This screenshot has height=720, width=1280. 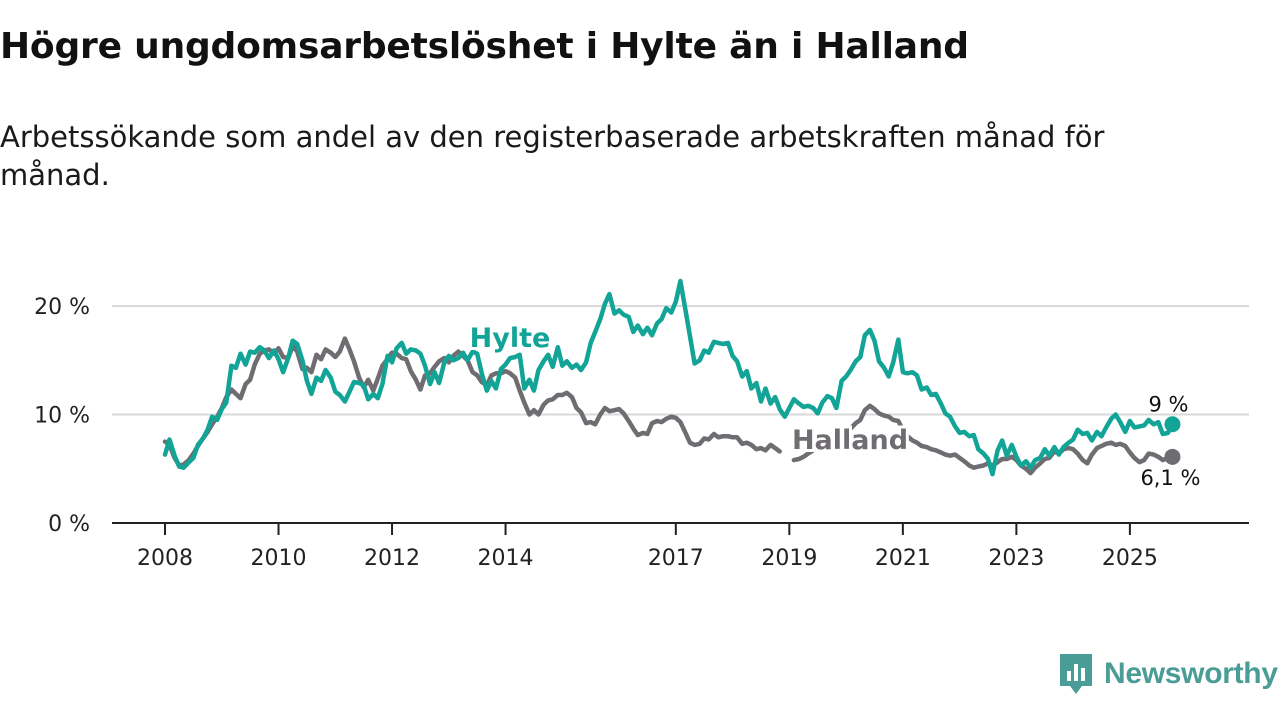 What do you see at coordinates (62, 416) in the screenshot?
I see `y-tick-label: 10 %` at bounding box center [62, 416].